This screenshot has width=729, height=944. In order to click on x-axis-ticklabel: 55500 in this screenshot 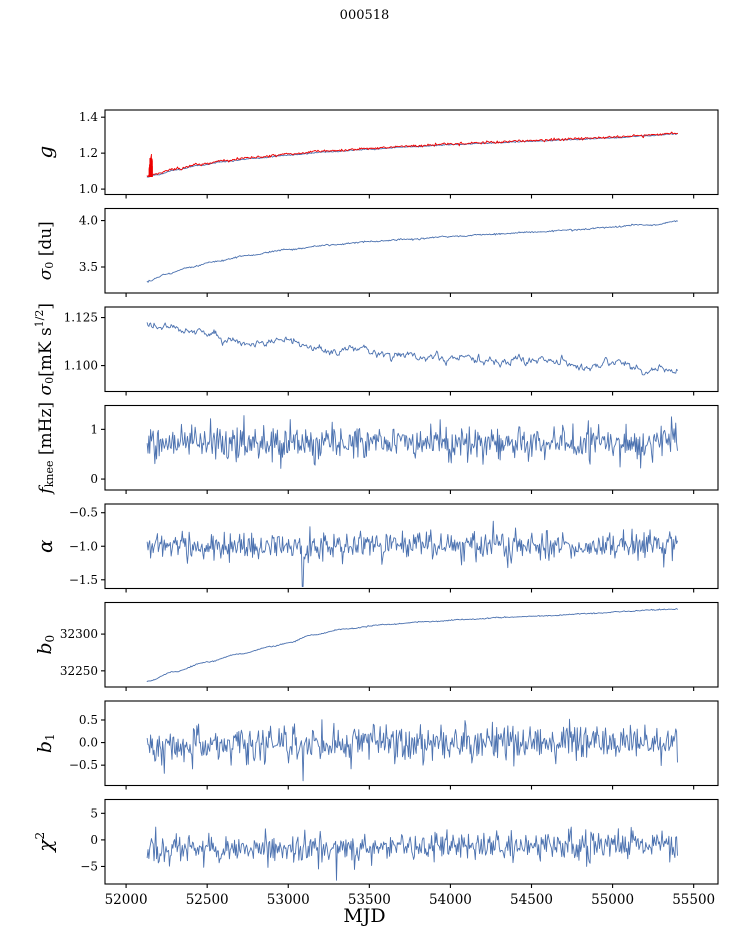, I will do `click(693, 900)`.